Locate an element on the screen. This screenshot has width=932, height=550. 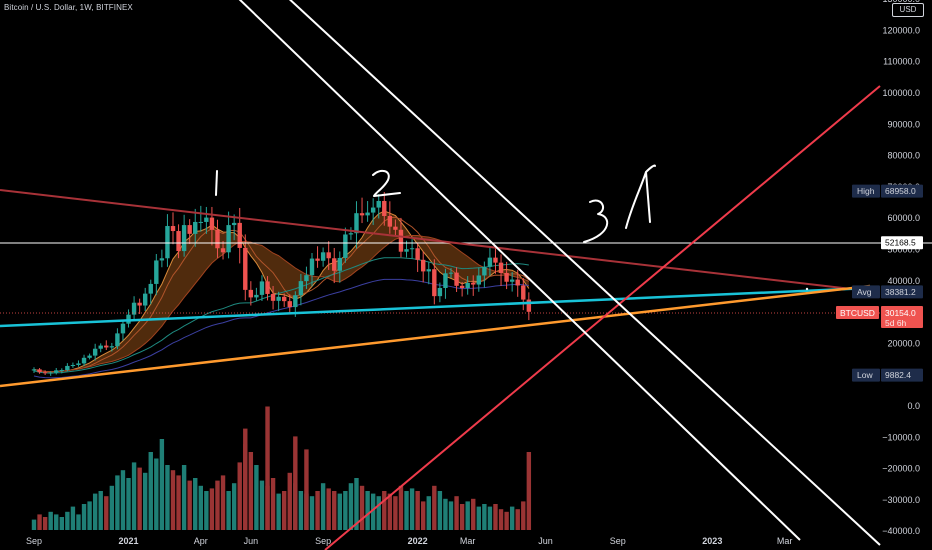
low-badge: Low 9882.4 is located at coordinates (887, 375).